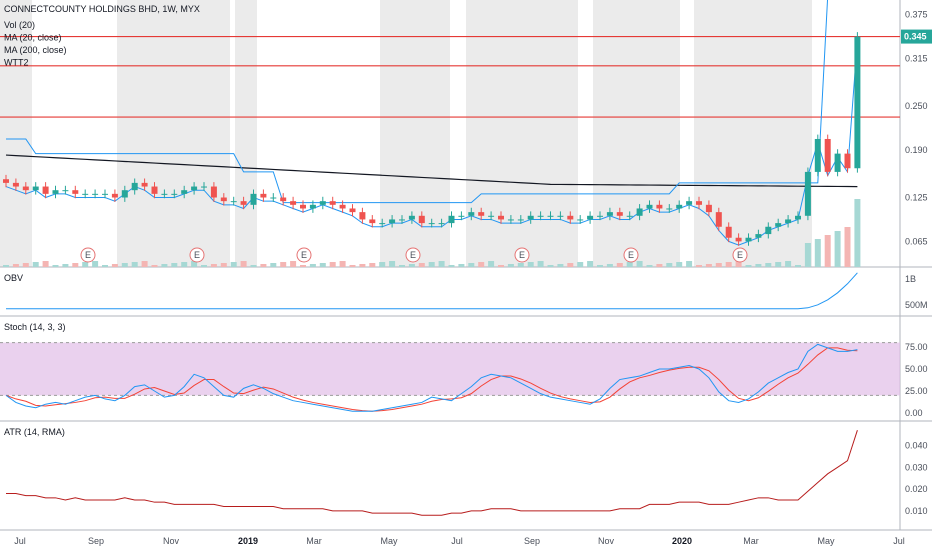 The image size is (932, 550). I want to click on stoch-d-line, so click(431, 379).